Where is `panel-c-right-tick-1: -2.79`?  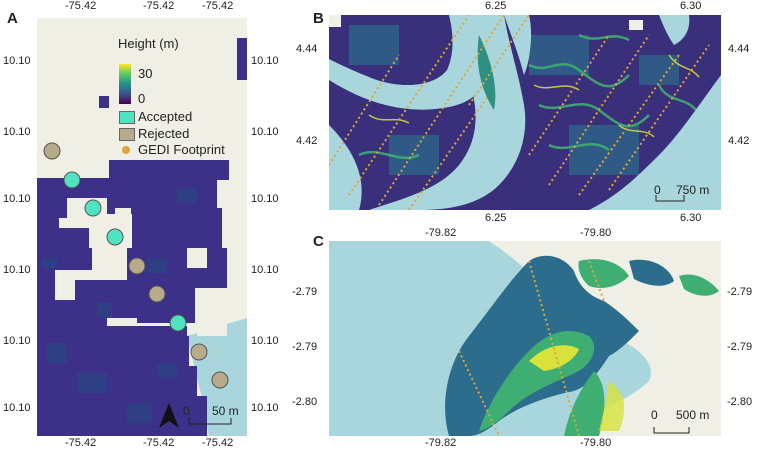
panel-c-right-tick-1: -2.79 is located at coordinates (740, 292).